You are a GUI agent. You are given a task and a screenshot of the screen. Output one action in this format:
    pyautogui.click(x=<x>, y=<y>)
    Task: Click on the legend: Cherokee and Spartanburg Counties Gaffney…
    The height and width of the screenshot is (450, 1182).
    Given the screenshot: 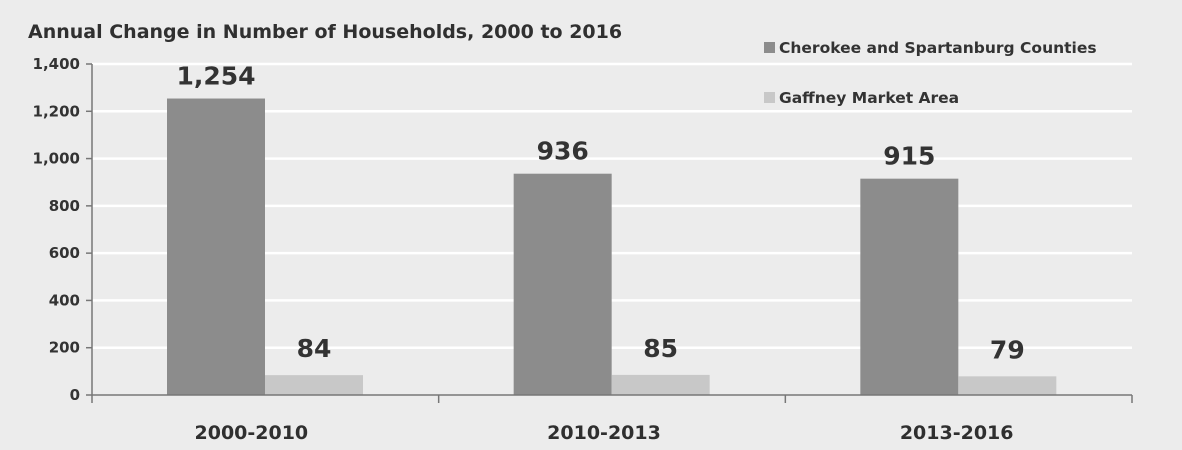 What is the action you would take?
    pyautogui.click(x=930, y=73)
    